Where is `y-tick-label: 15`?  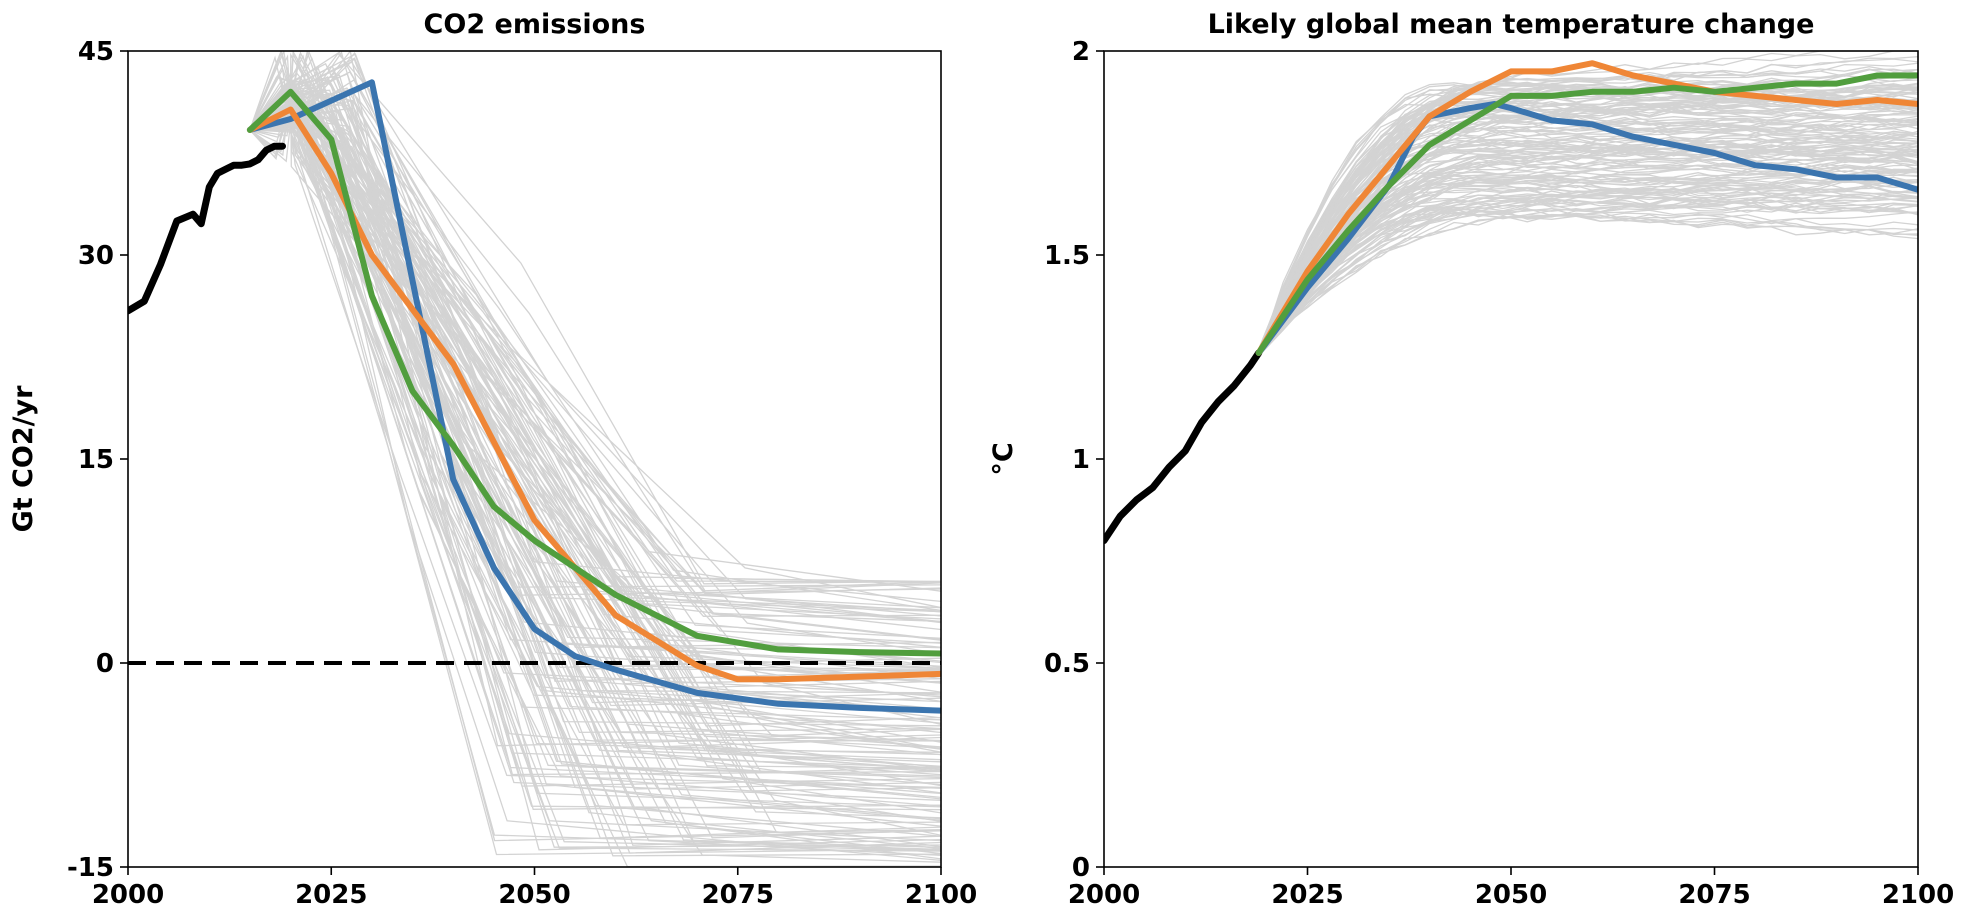 y-tick-label: 15 is located at coordinates (96, 460).